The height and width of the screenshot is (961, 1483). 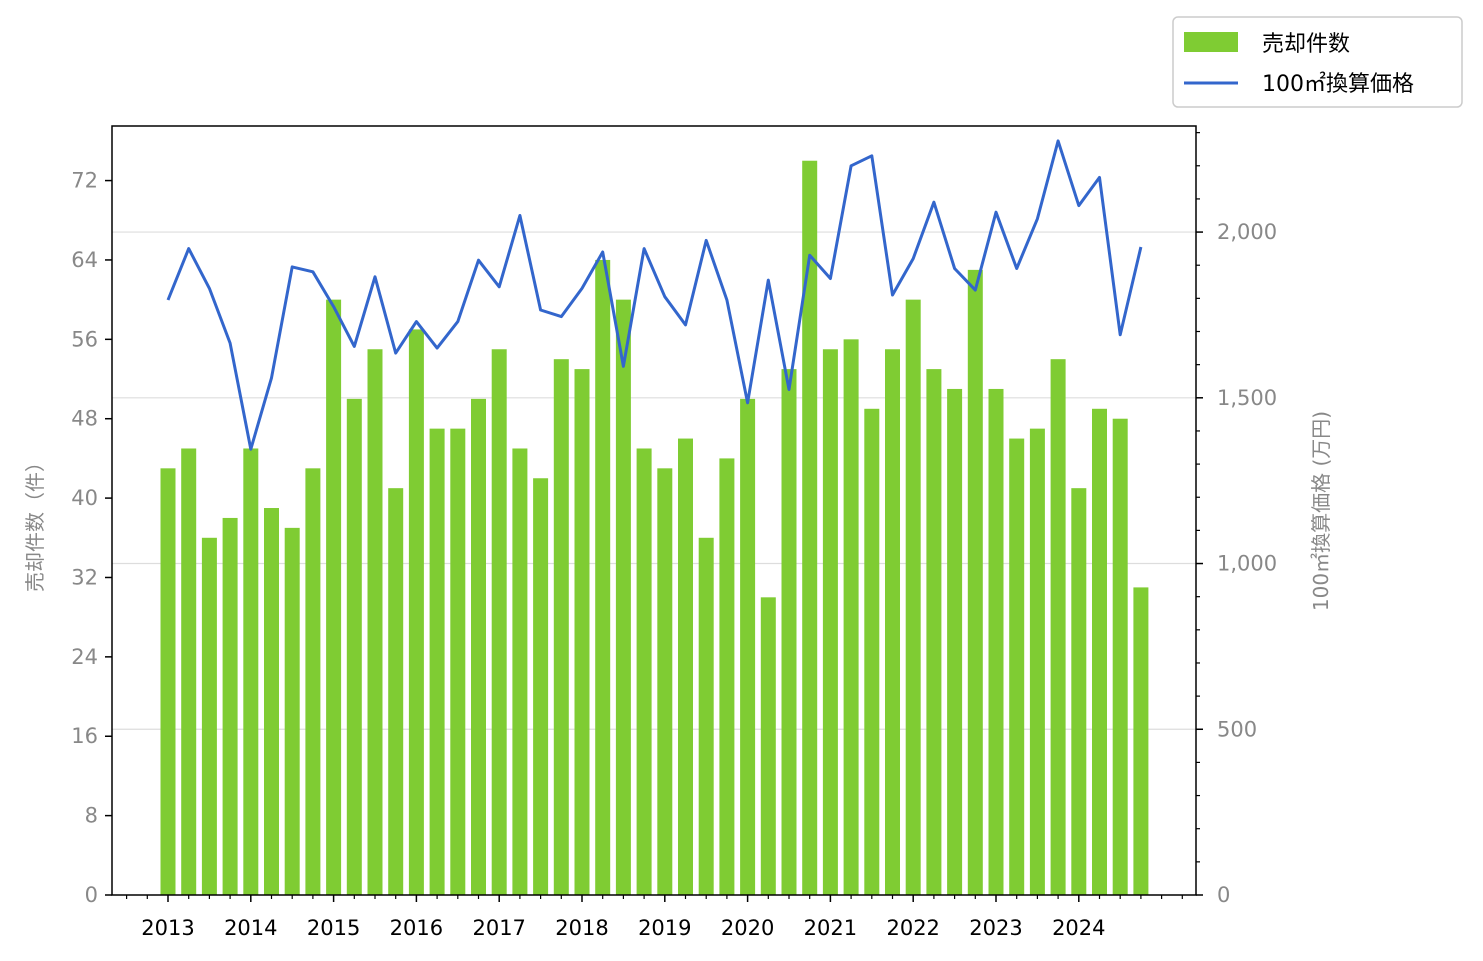 What do you see at coordinates (1211, 42) in the screenshot?
I see `legend-bar-swatch` at bounding box center [1211, 42].